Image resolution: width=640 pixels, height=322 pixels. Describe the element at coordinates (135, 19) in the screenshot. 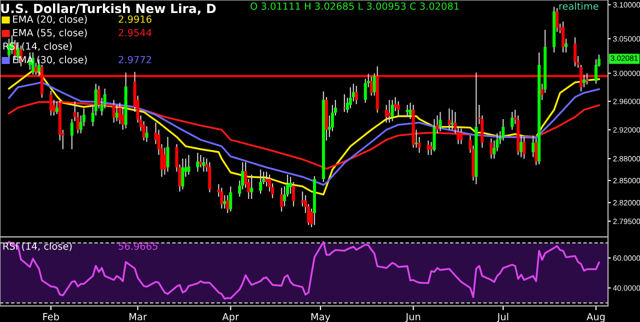

I see `annotation: 2.9916` at that location.